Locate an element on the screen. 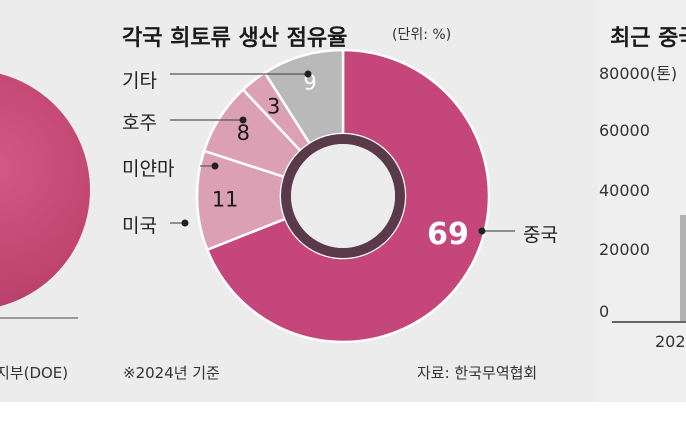  donut-hole is located at coordinates (343, 196).